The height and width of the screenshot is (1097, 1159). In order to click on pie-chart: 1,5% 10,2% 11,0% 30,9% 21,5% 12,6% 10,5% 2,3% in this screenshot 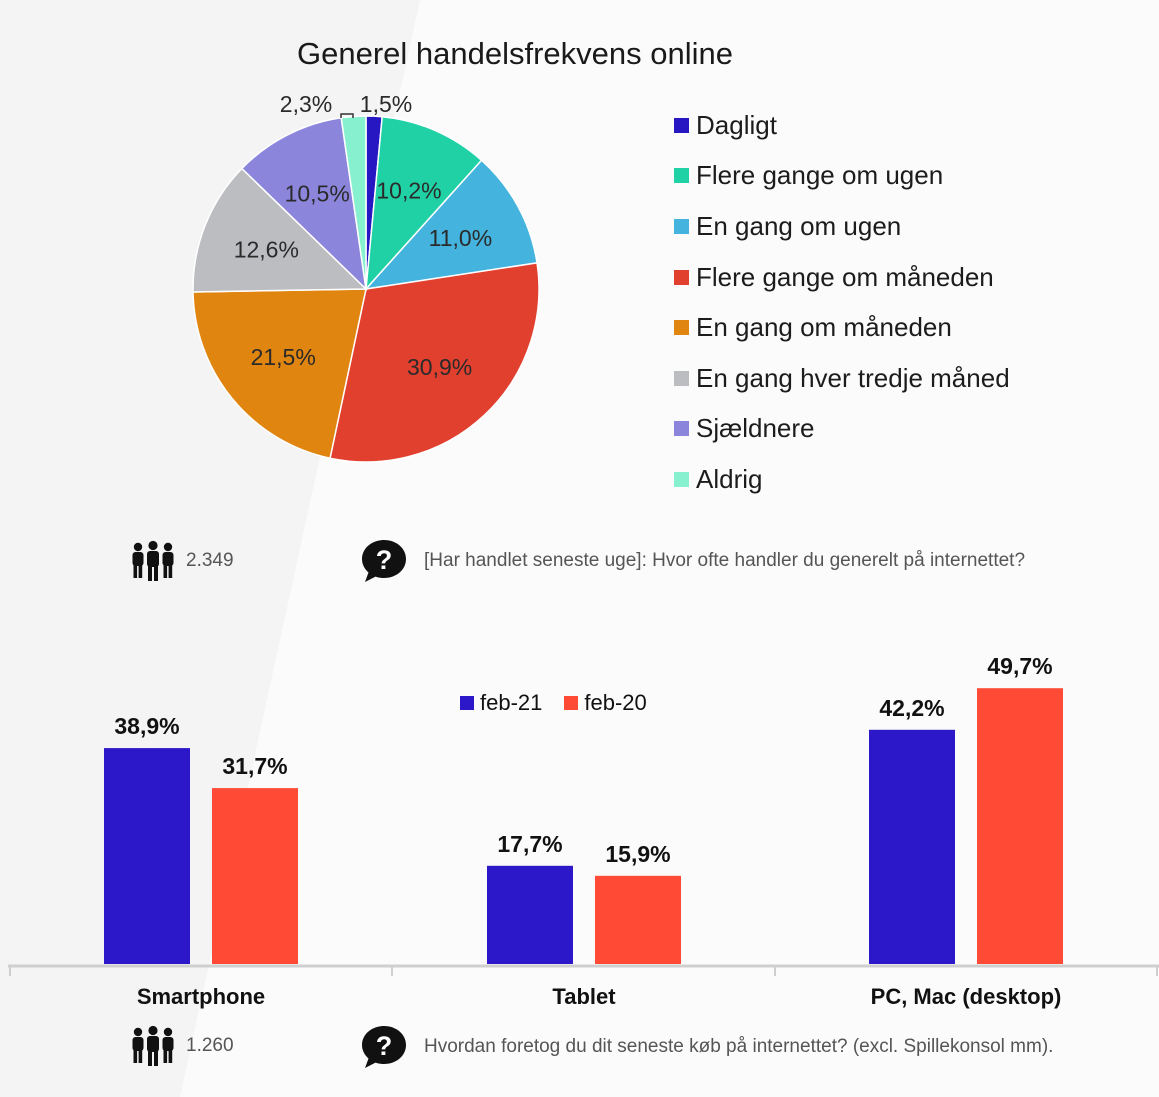, I will do `click(366, 277)`.